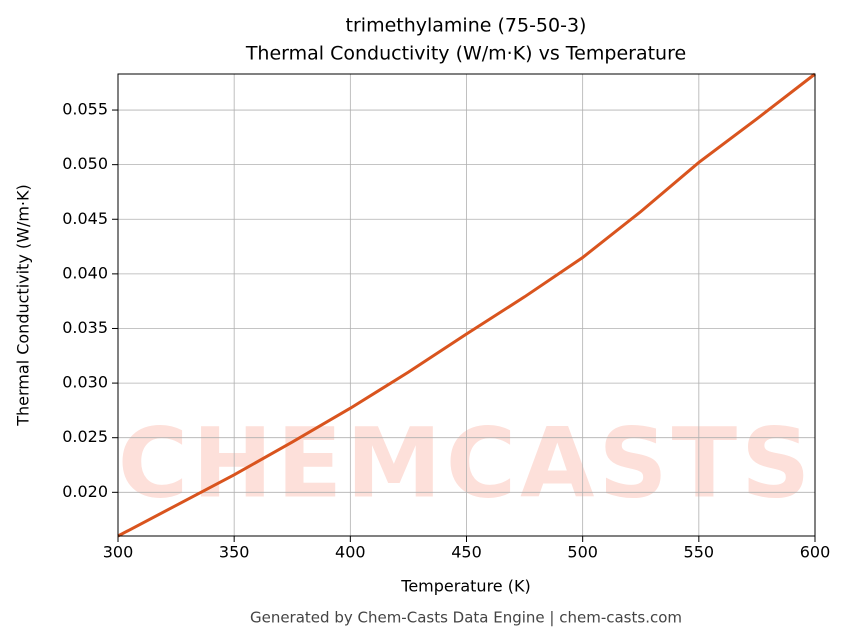  I want to click on watermark: CHEMCASTS, so click(466, 463).